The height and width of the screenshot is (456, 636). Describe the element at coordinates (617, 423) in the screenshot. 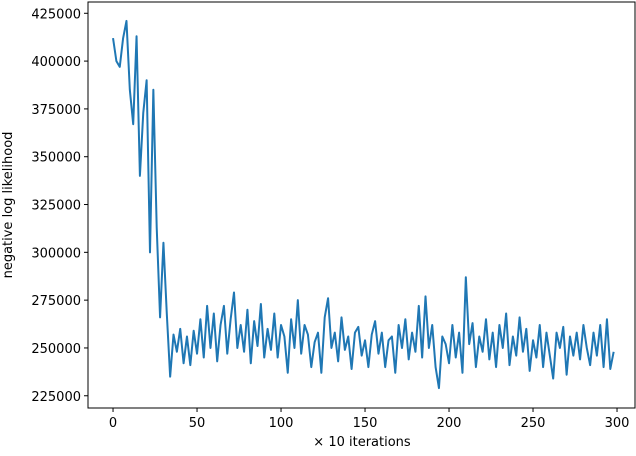

I see `x-tick-label: 300` at that location.